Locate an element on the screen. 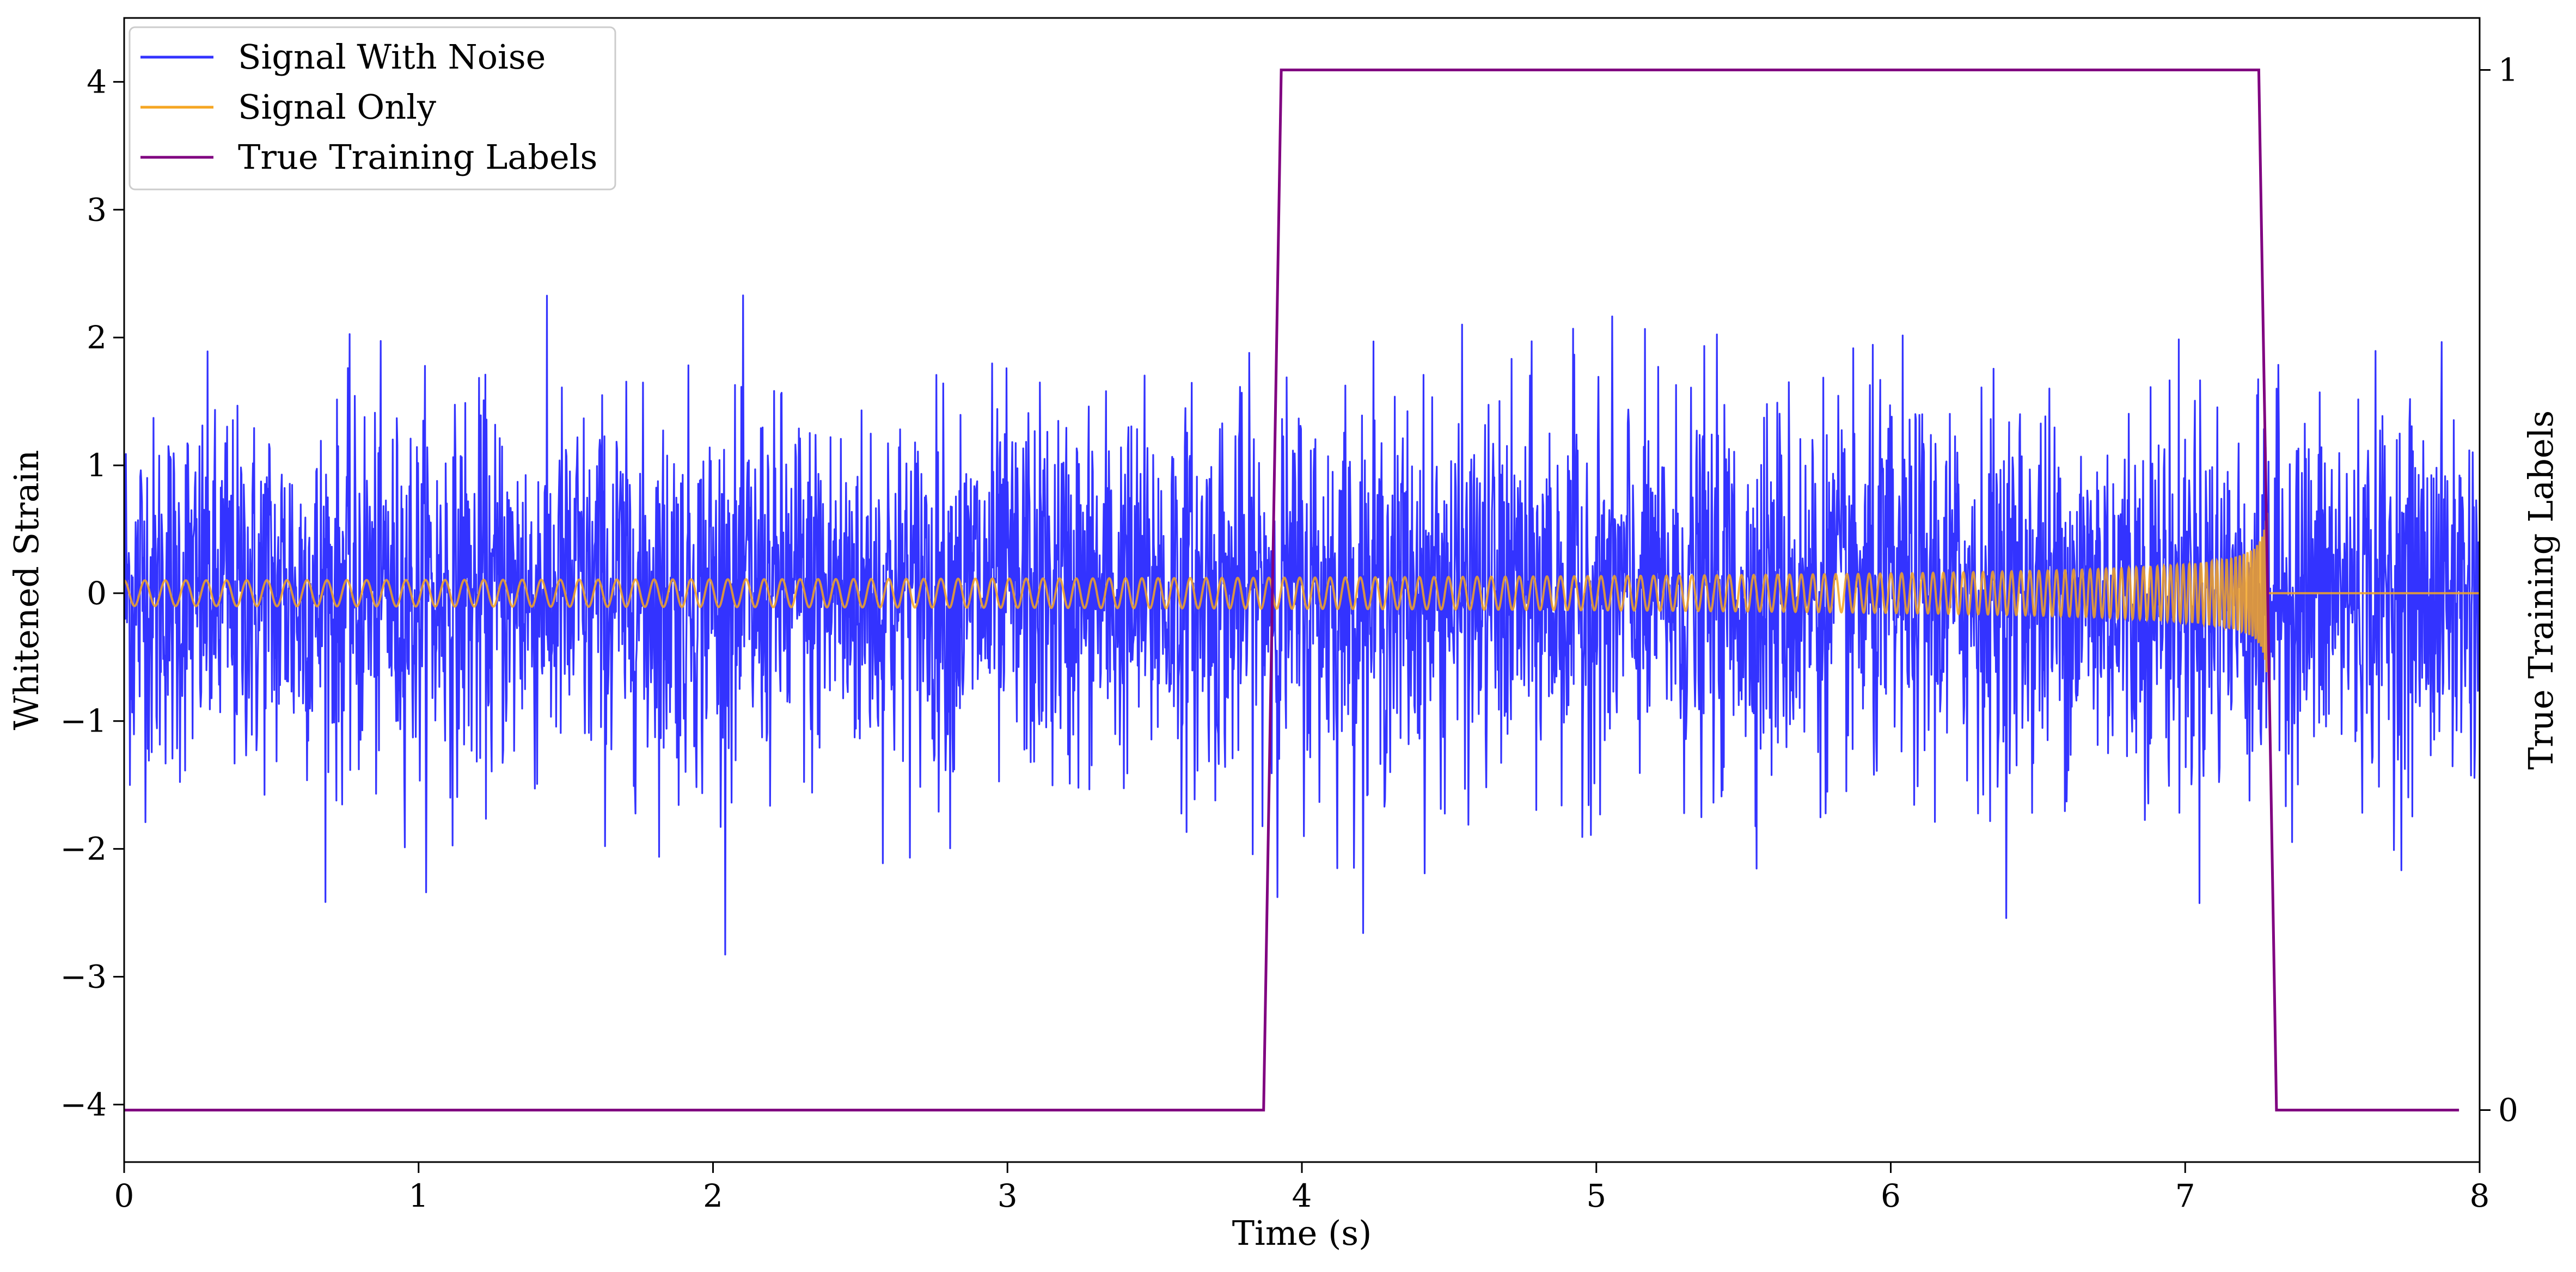 This screenshot has height=1272, width=2576. y-tick-label: 3 is located at coordinates (97, 209).